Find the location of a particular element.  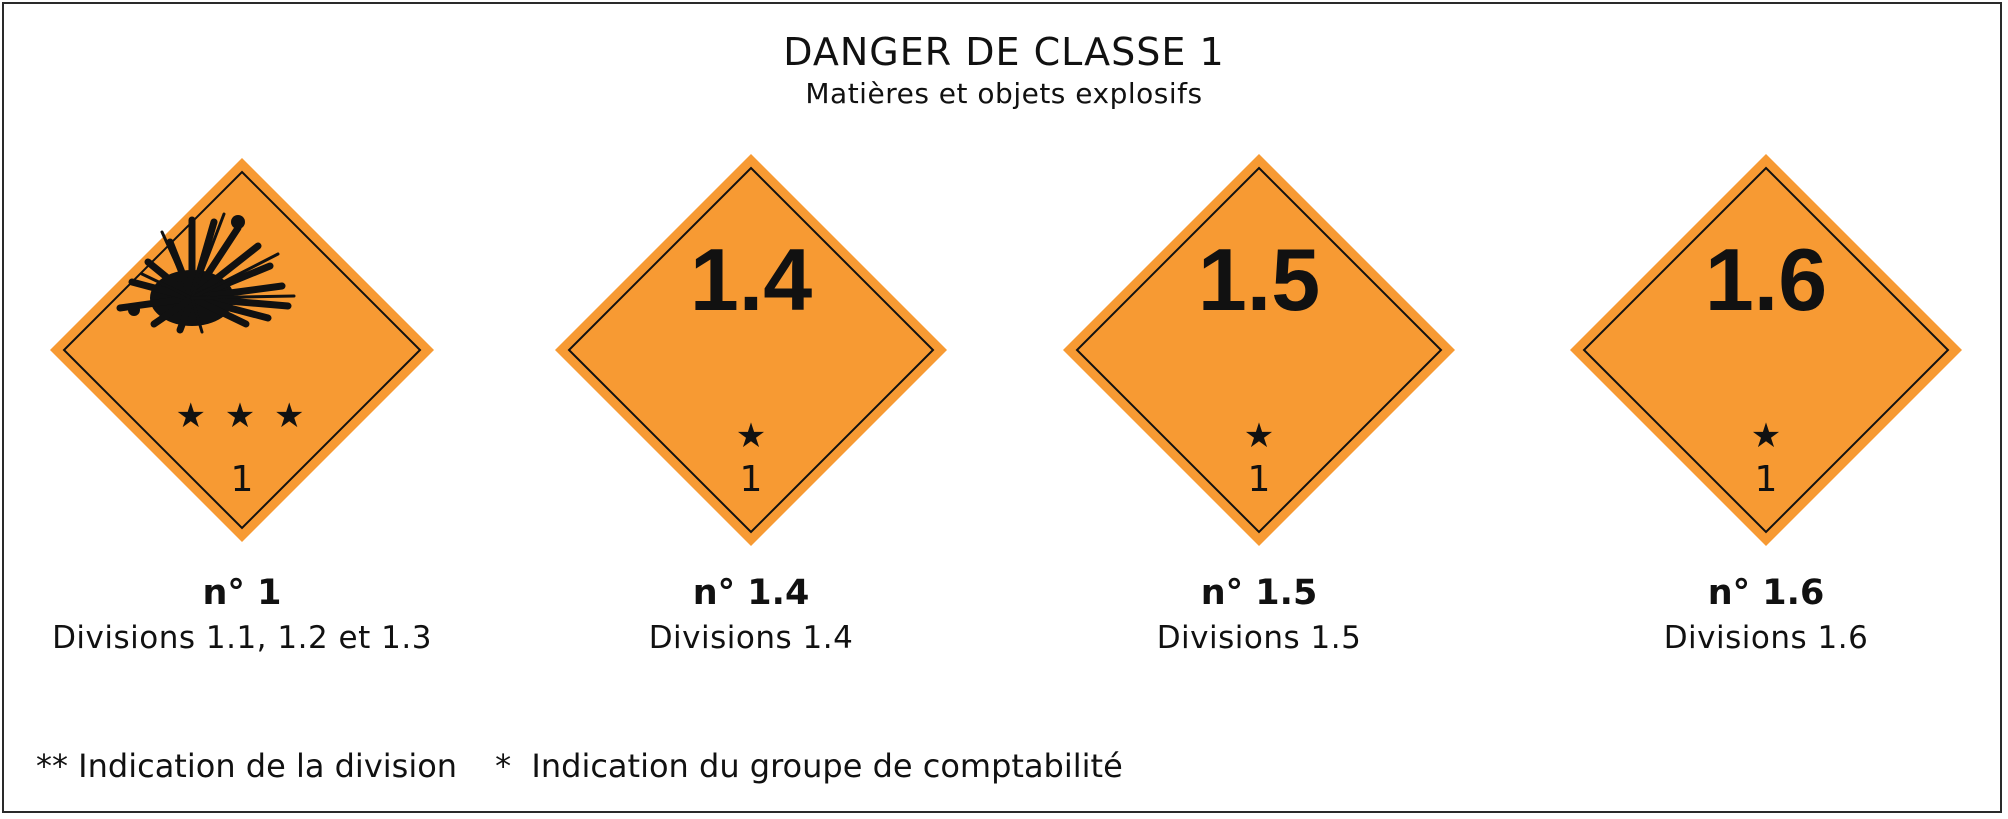

caption-number: n° 1.5 is located at coordinates (1259, 593).